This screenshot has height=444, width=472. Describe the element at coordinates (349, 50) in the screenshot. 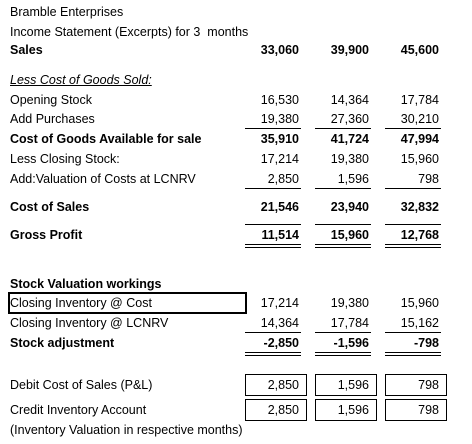

I see `row-value: 39,900` at that location.